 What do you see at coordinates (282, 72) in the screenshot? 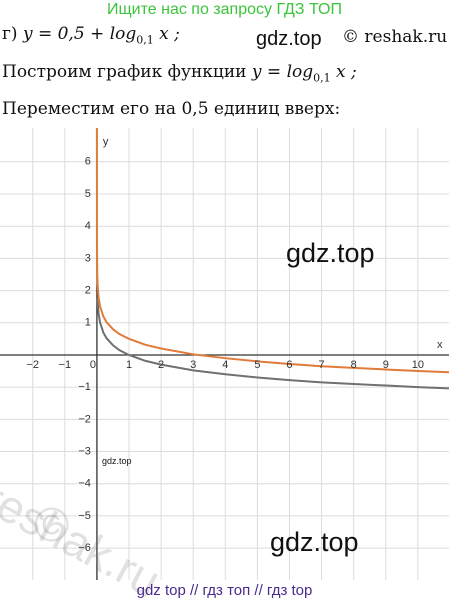
I see `formula: y = log` at bounding box center [282, 72].